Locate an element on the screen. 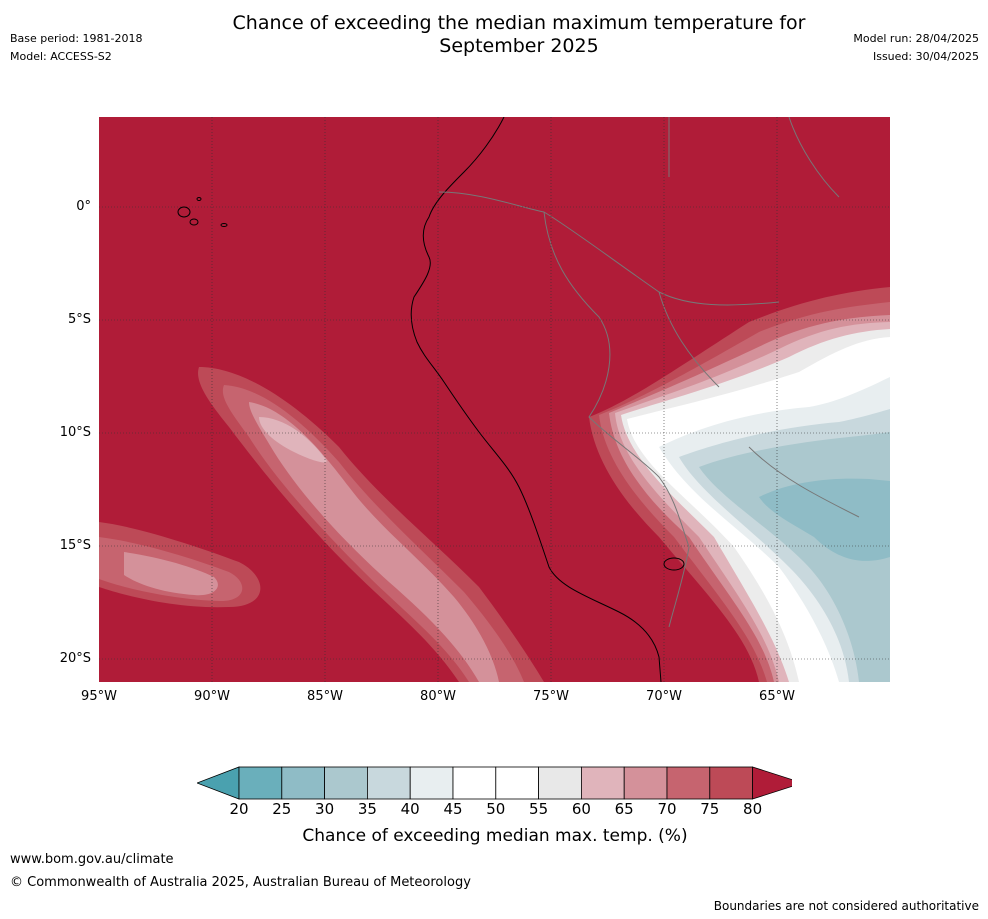  lon-tick-70w: 70°W is located at coordinates (664, 696).